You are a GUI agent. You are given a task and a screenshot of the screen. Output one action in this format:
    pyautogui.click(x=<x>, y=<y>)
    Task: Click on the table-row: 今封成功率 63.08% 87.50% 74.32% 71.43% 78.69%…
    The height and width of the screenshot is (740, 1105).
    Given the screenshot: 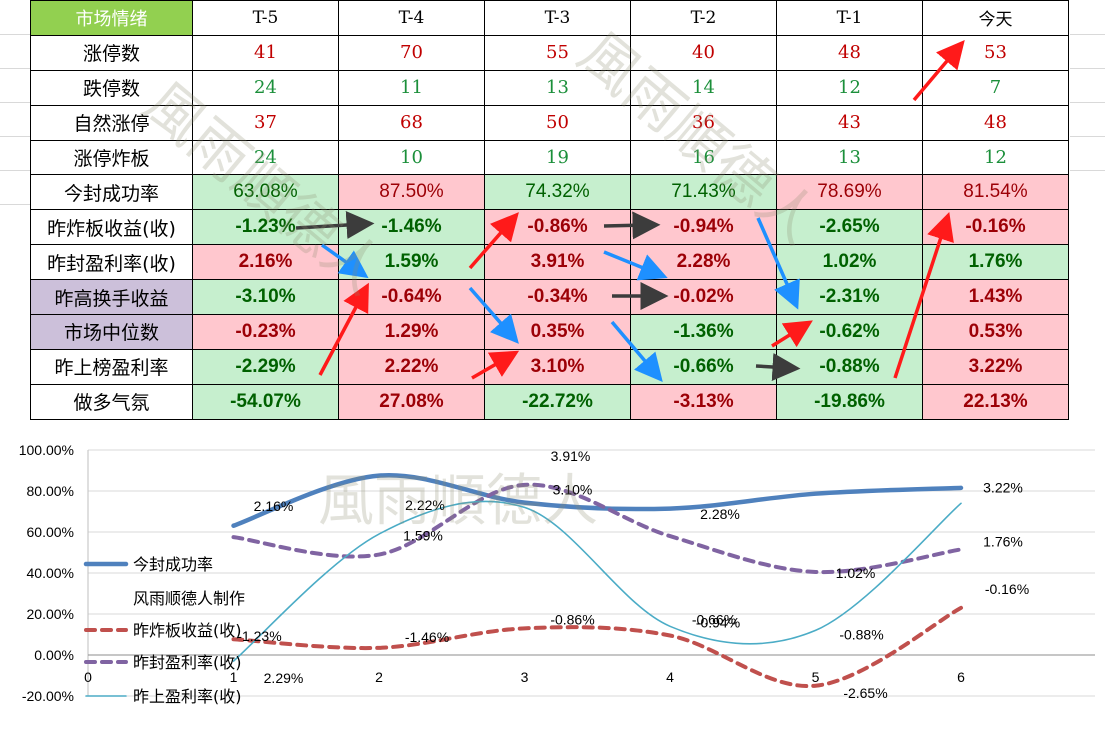 What is the action you would take?
    pyautogui.click(x=549, y=192)
    